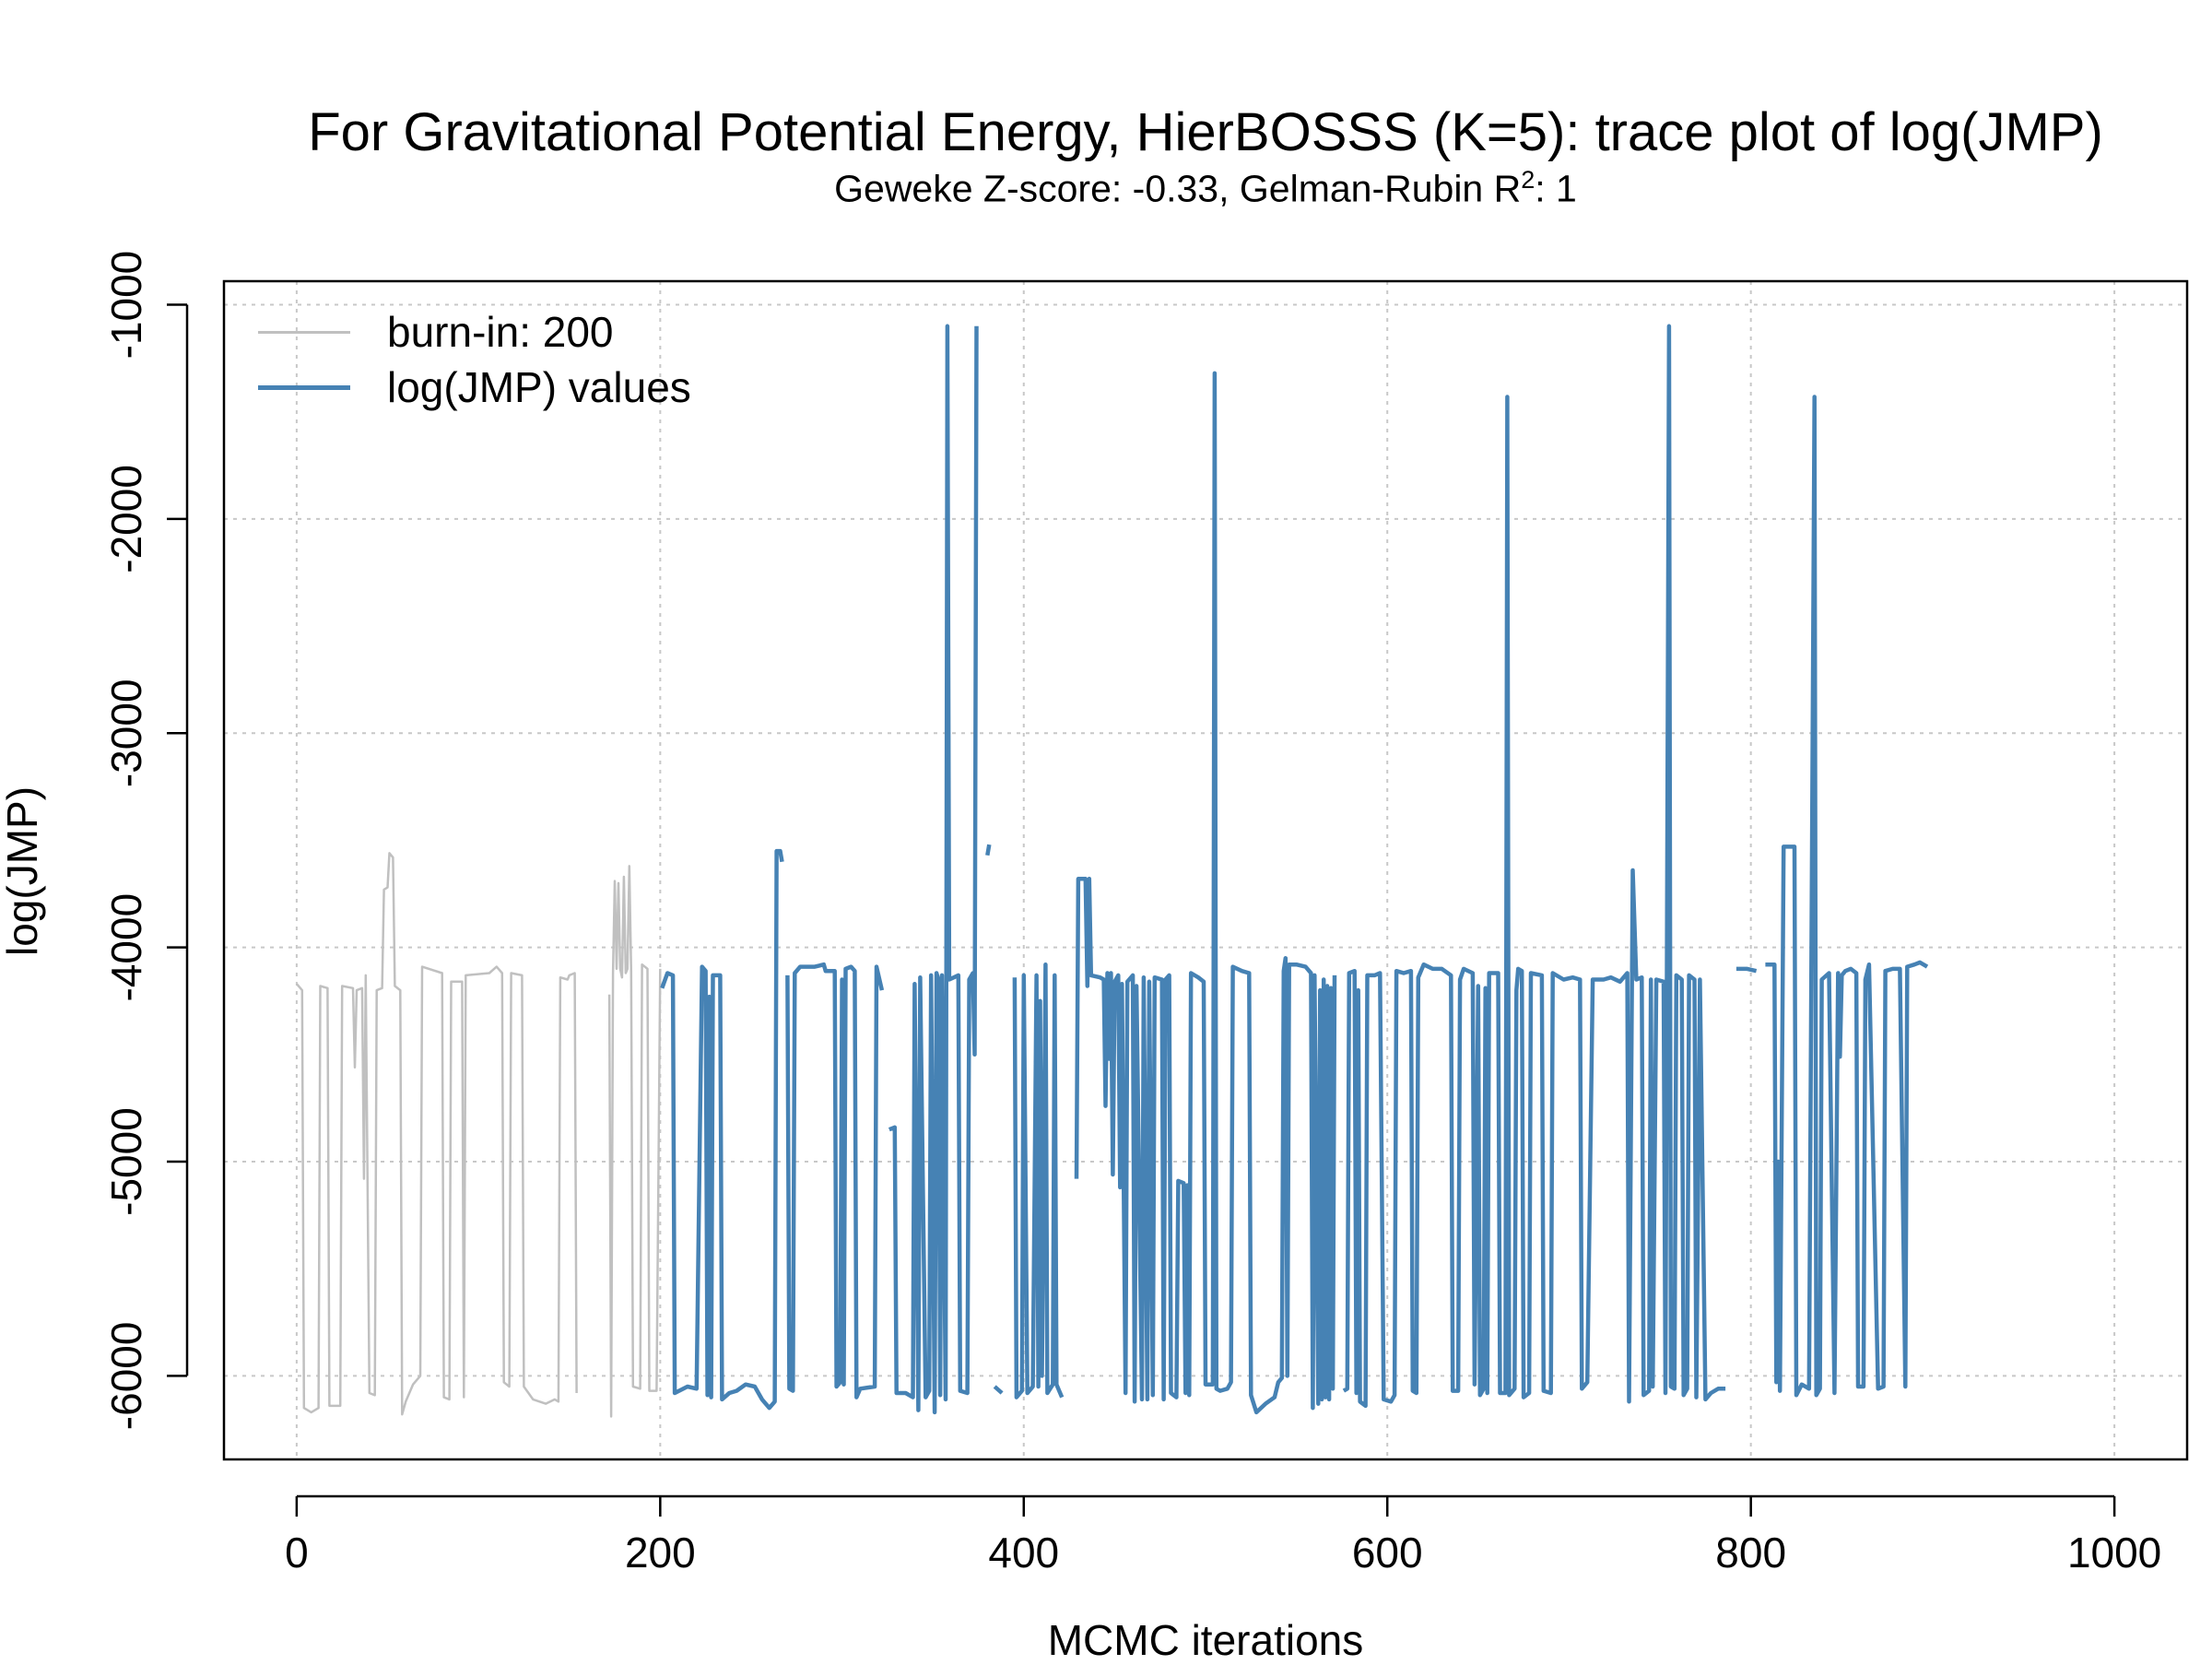  Describe the element at coordinates (297, 1552) in the screenshot. I see `x-tick-label: 0` at that location.